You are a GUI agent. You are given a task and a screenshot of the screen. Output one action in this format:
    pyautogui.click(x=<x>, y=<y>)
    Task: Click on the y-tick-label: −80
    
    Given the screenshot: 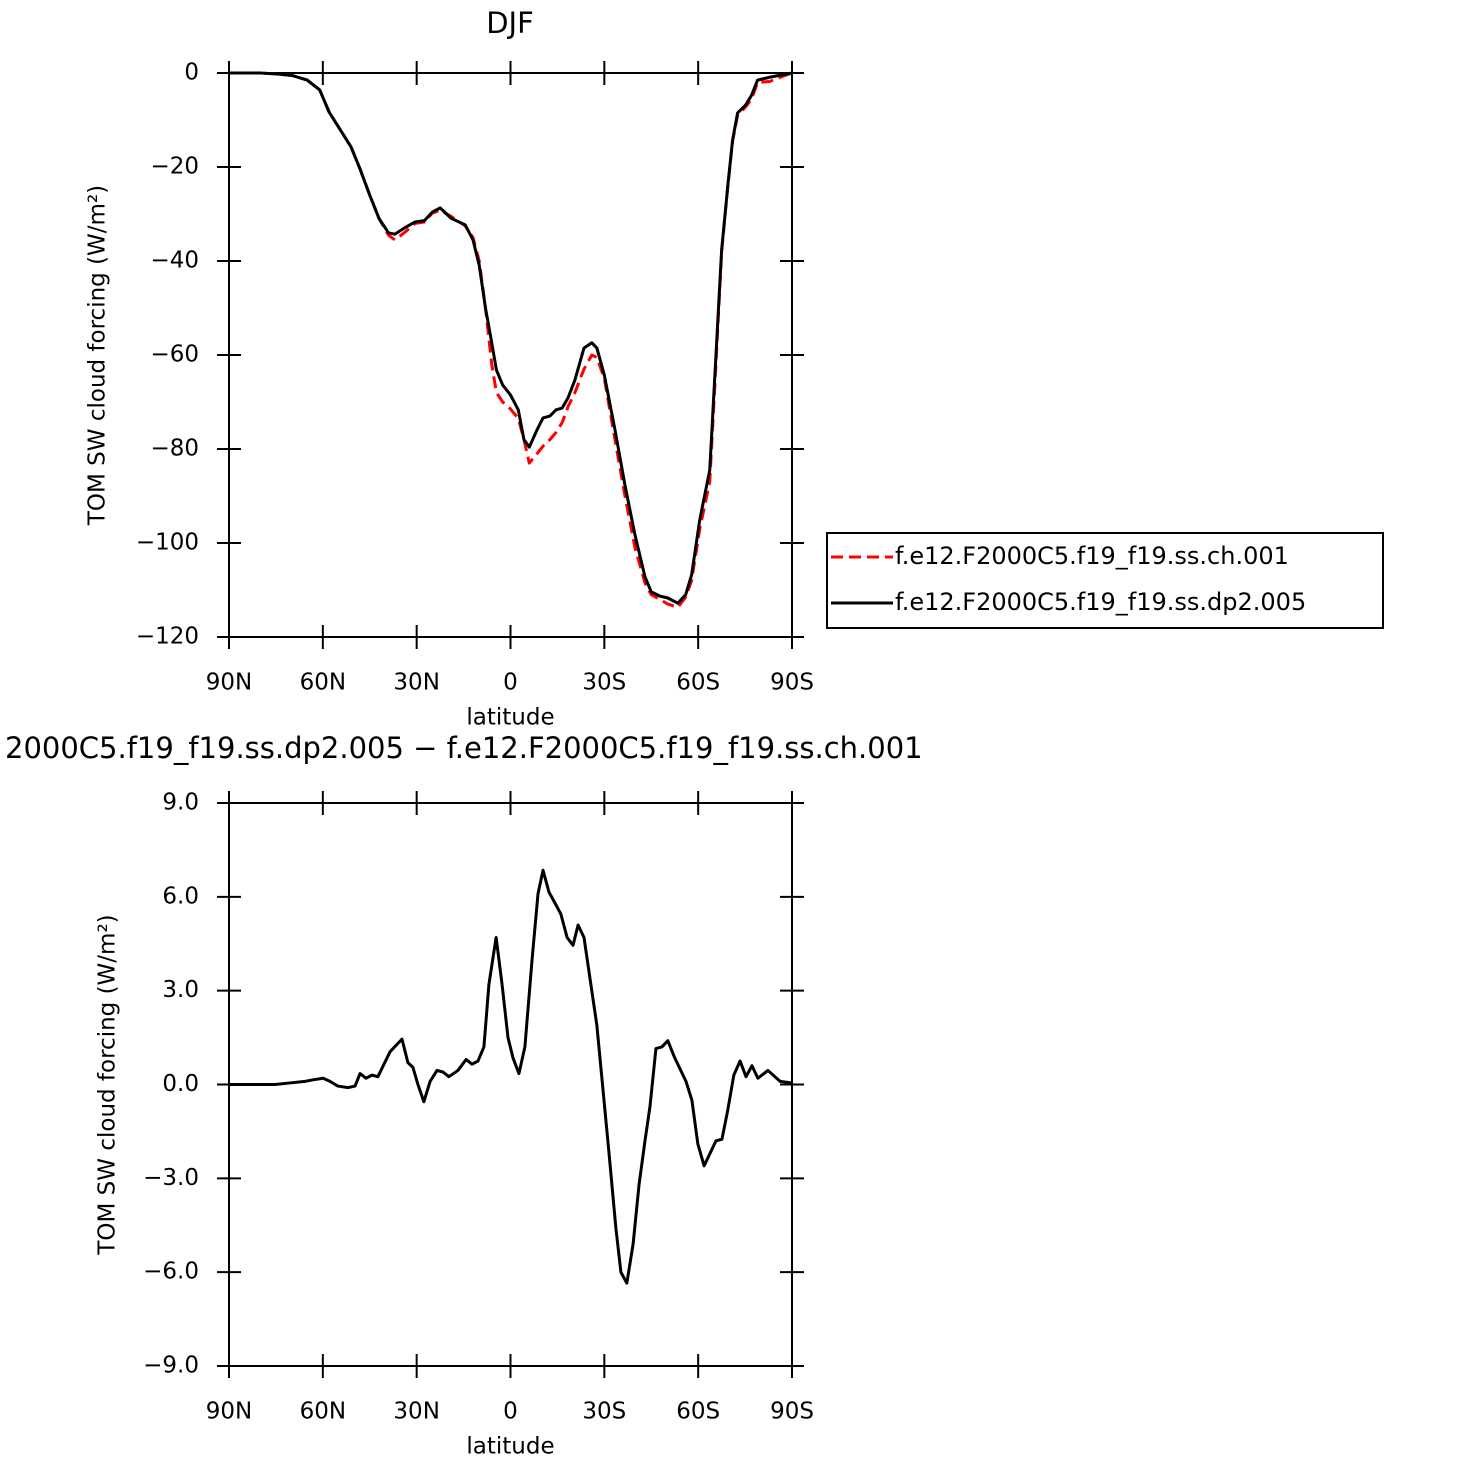 What is the action you would take?
    pyautogui.click(x=174, y=449)
    